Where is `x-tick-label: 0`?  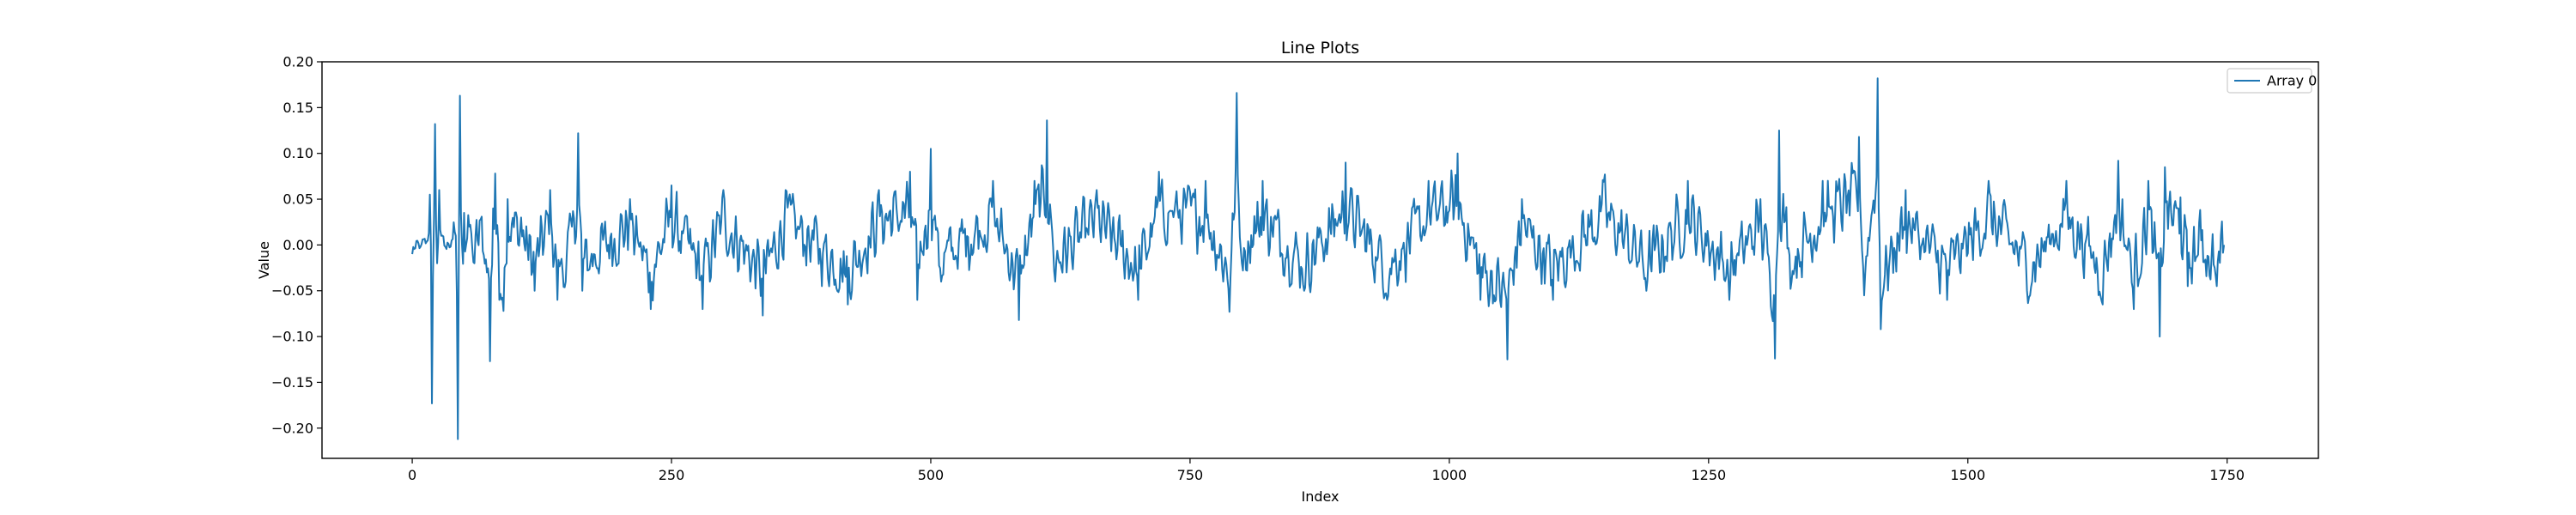
x-tick-label: 0 is located at coordinates (412, 475).